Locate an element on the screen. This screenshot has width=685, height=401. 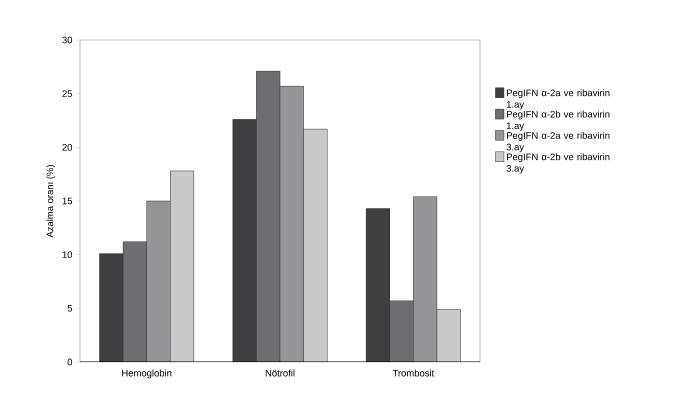
y-tick-label: 5 is located at coordinates (70, 308).